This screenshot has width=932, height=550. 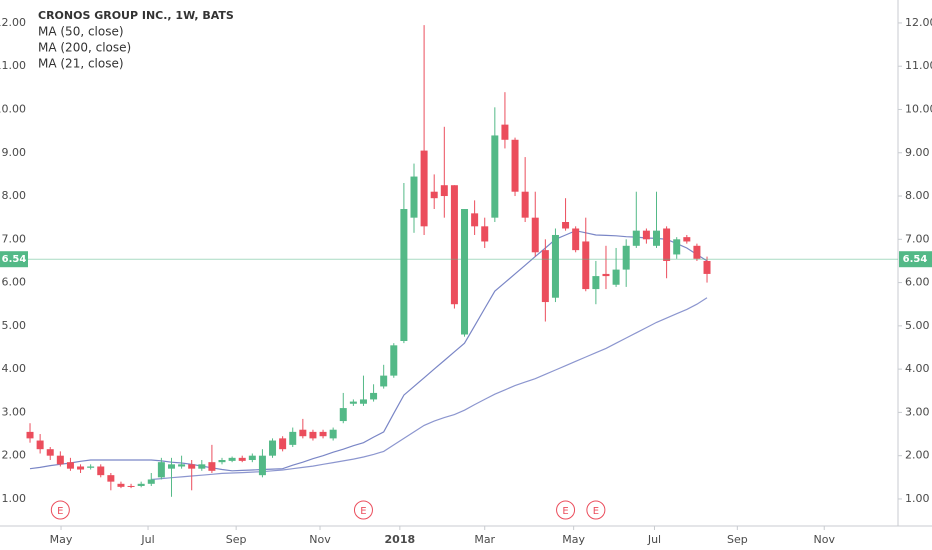 I want to click on last-price-badge-right, so click(x=915, y=259).